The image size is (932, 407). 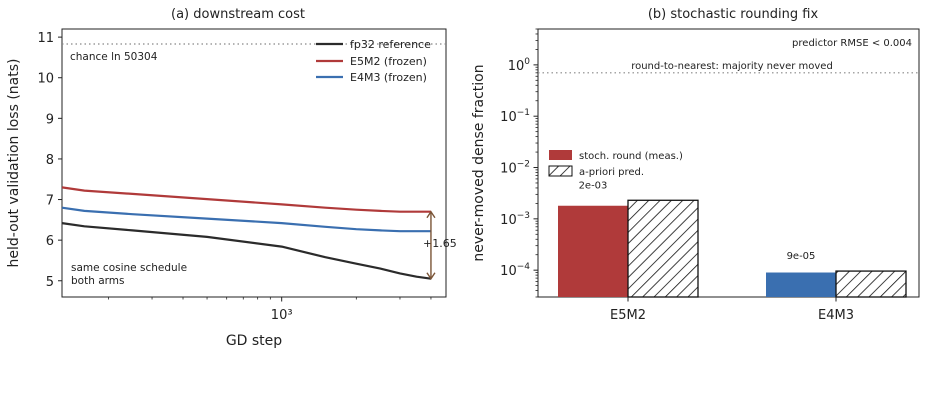 What do you see at coordinates (97, 281) in the screenshot?
I see `panel-a-note-line-2: both arms` at bounding box center [97, 281].